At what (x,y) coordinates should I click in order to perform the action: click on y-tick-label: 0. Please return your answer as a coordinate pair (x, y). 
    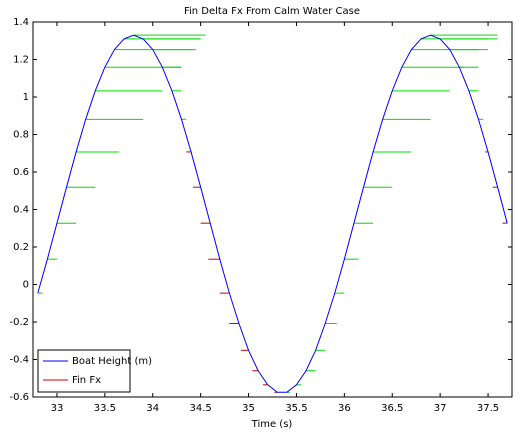
    Looking at the image, I should click on (26, 285).